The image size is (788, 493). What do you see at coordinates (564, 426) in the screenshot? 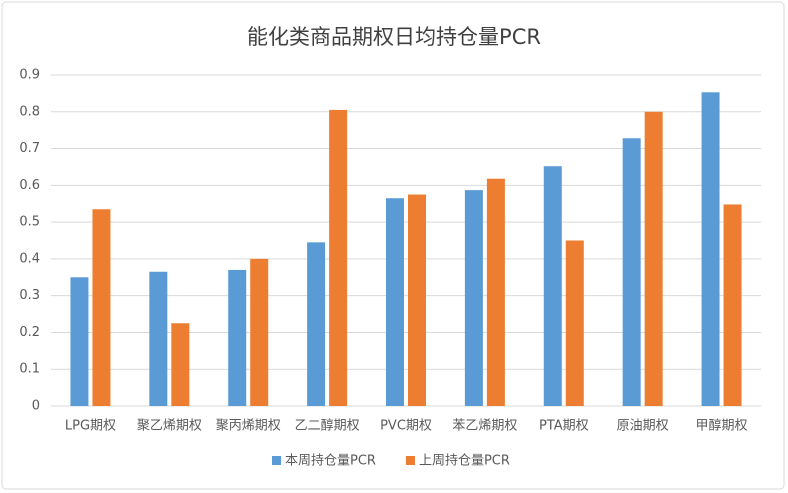
I see `x-tick-label: PTA期权` at bounding box center [564, 426].